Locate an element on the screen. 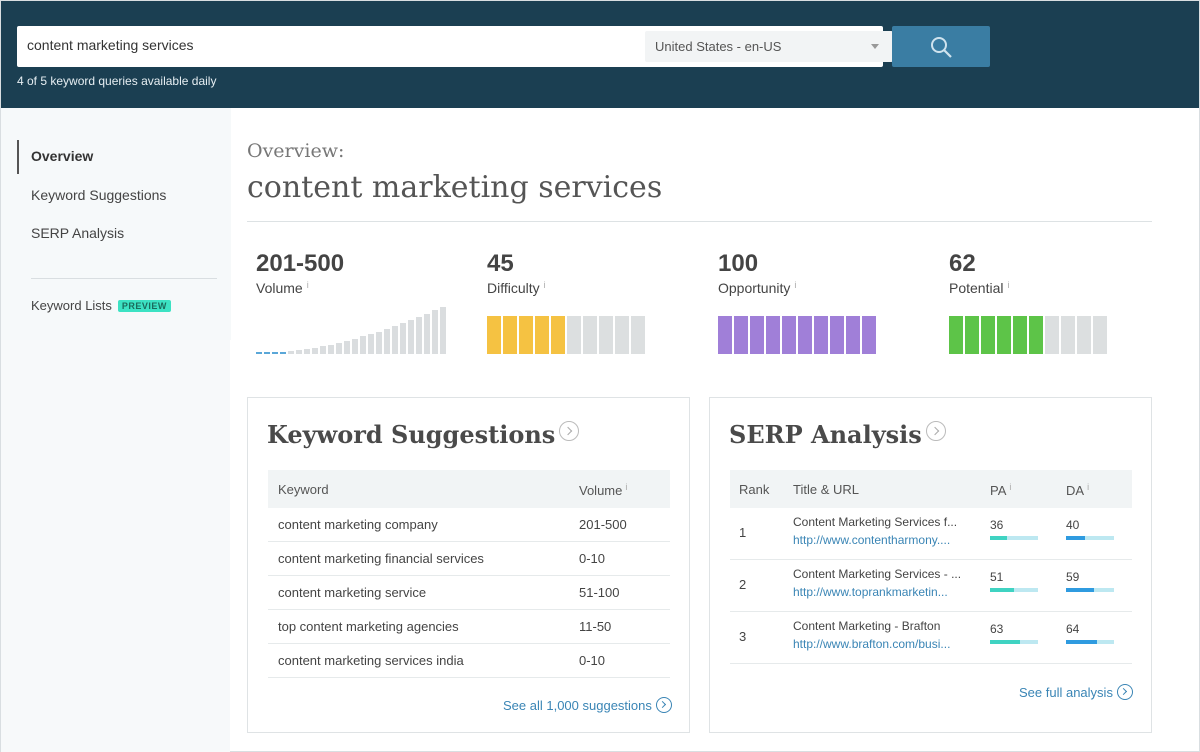 This screenshot has height=752, width=1200. rank-cell: 3 is located at coordinates (743, 636).